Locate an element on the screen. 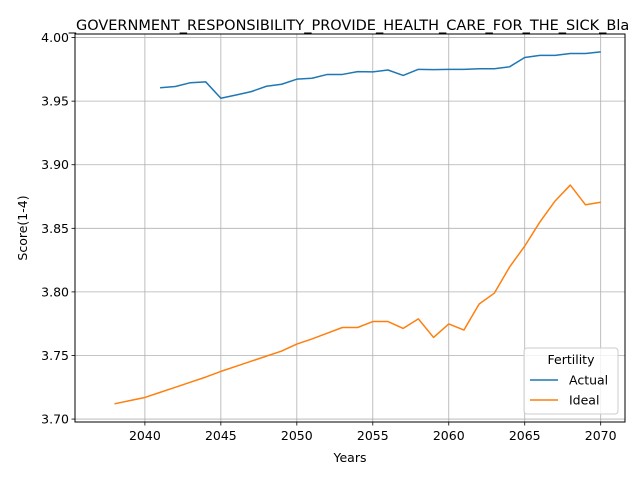 The height and width of the screenshot is (480, 640). x-axis-ticks: 2040 2045 2050 2055 2060 2065 2070 is located at coordinates (373, 432).